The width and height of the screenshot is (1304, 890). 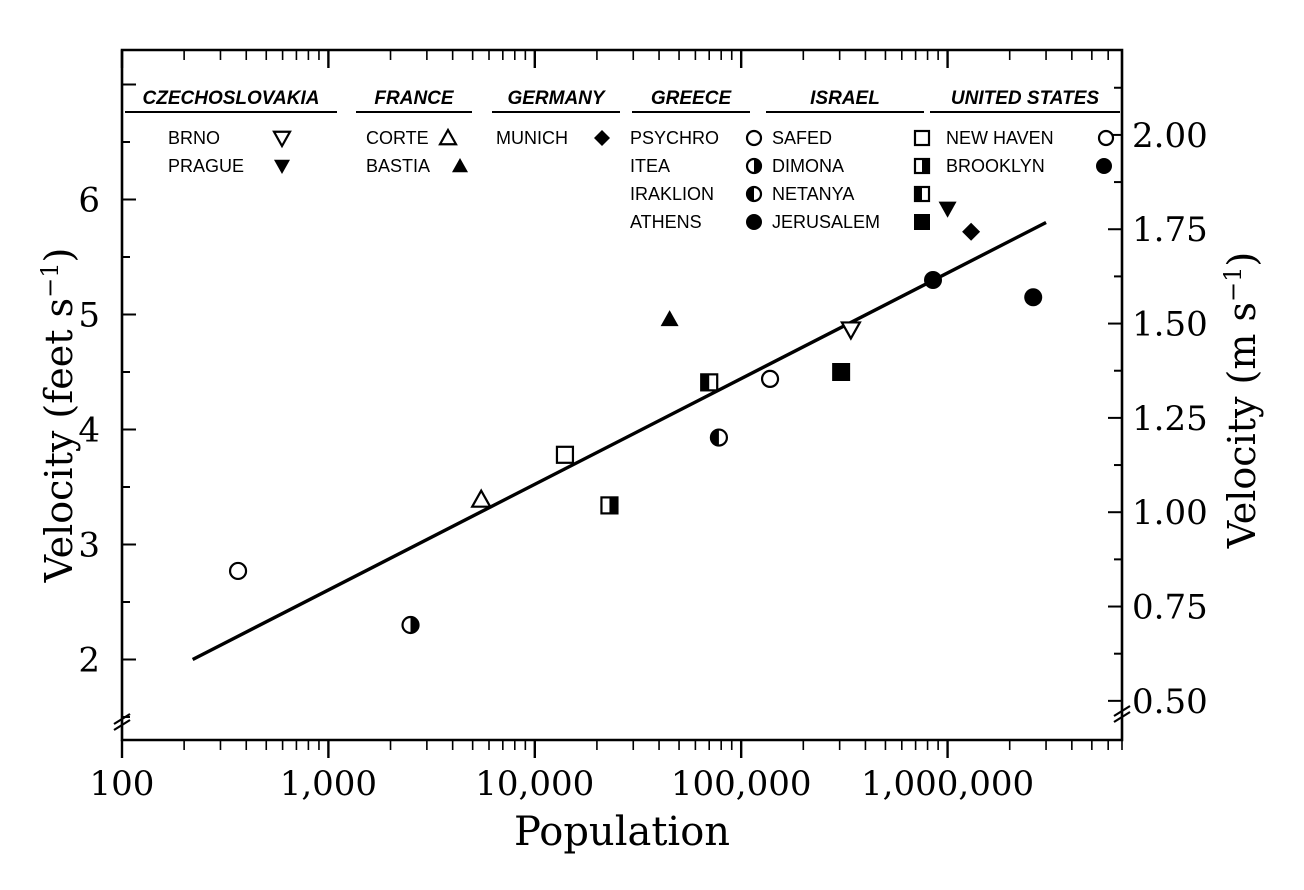 What do you see at coordinates (845, 98) in the screenshot?
I see `legend-country-label: ISRAEL` at bounding box center [845, 98].